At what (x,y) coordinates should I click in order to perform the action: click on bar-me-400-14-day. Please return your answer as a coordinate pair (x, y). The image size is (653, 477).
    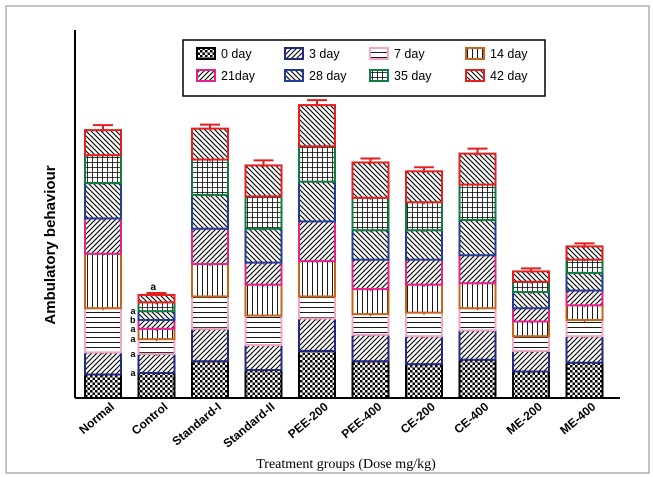
    Looking at the image, I should click on (584, 312).